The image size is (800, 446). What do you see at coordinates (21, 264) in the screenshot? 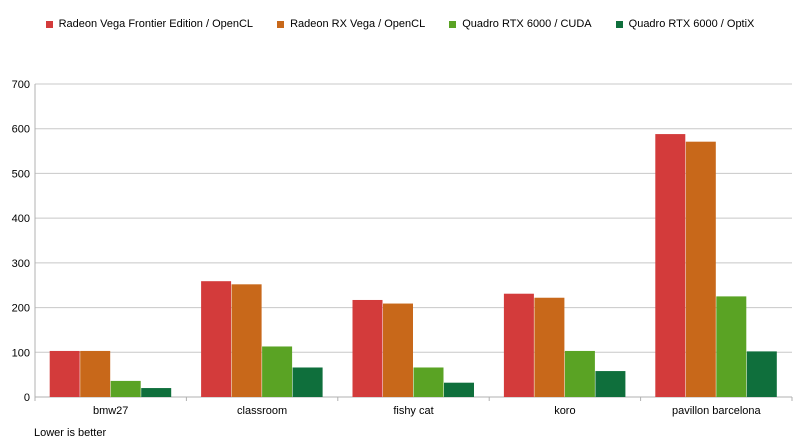
I see `y-tick-label: 300` at bounding box center [21, 264].